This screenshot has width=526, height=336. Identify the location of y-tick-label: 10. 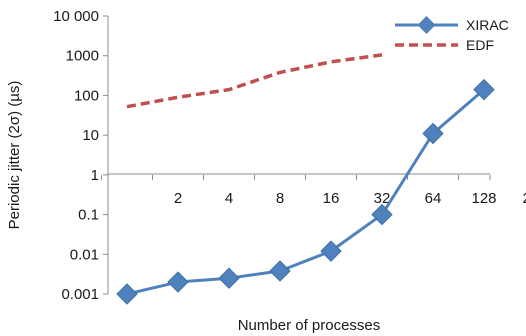
(90, 135).